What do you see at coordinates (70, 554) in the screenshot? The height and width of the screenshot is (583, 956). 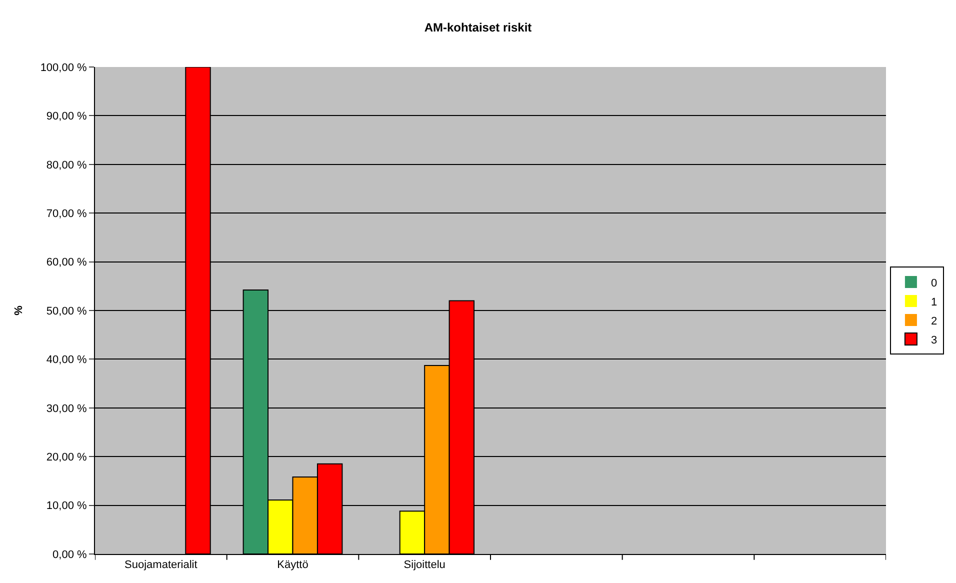 I see `y-tick-label: 0,00 %` at bounding box center [70, 554].